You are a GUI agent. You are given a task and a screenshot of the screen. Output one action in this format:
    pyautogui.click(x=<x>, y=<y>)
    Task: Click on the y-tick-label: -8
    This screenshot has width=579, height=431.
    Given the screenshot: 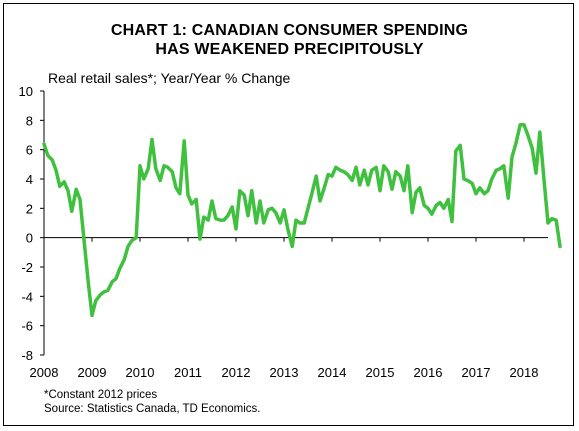 What is the action you would take?
    pyautogui.click(x=27, y=355)
    